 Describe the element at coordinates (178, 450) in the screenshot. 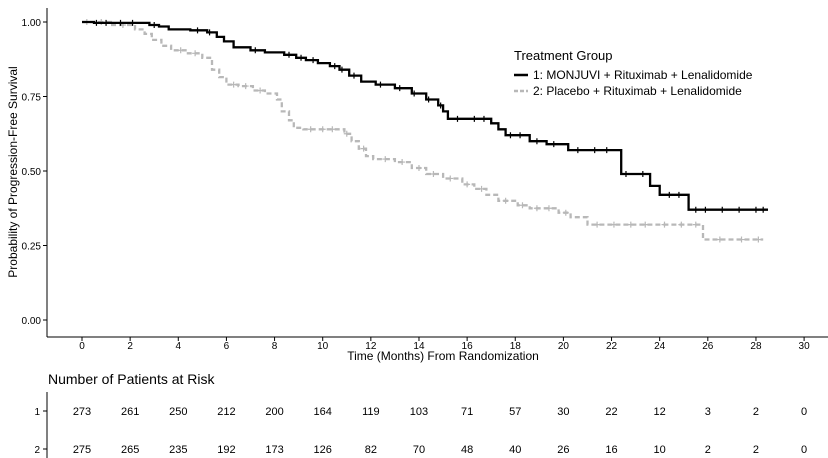

I see `risk-count: 235` at that location.